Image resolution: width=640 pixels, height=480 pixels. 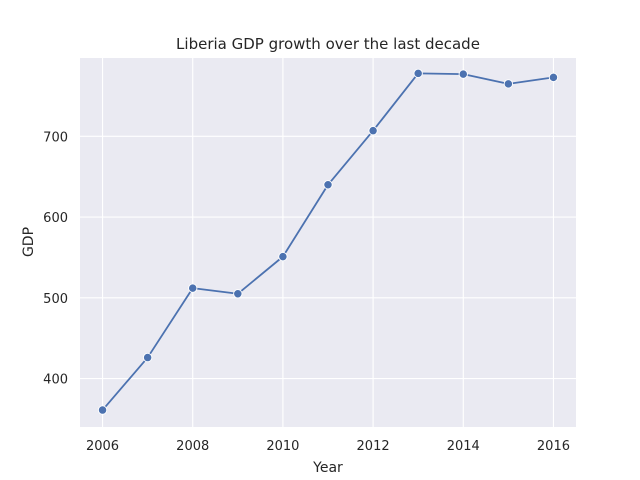 I want to click on x-tick-label: 2014, so click(x=463, y=446).